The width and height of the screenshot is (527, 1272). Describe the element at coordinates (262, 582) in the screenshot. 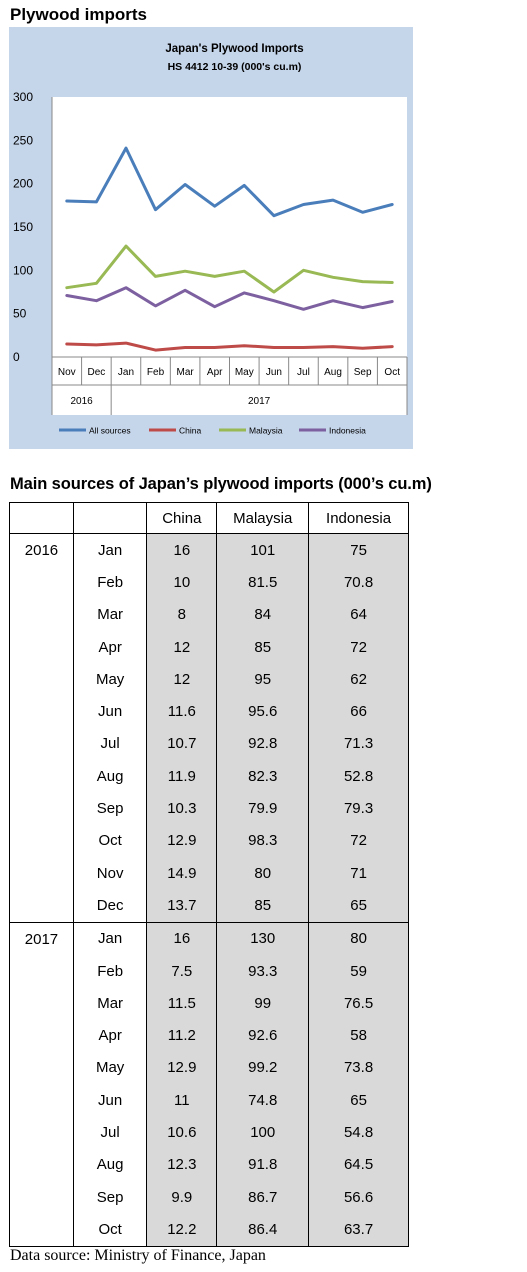

I see `malaysia-cell: 81.5` at that location.